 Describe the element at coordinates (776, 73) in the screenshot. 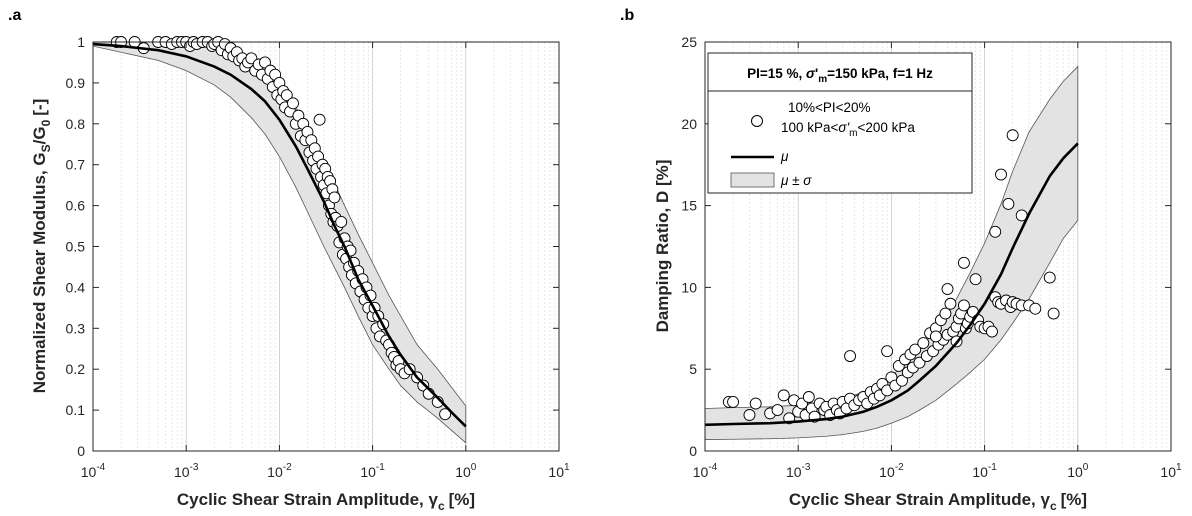

I see `legend-title-a: PI=15 %,` at that location.